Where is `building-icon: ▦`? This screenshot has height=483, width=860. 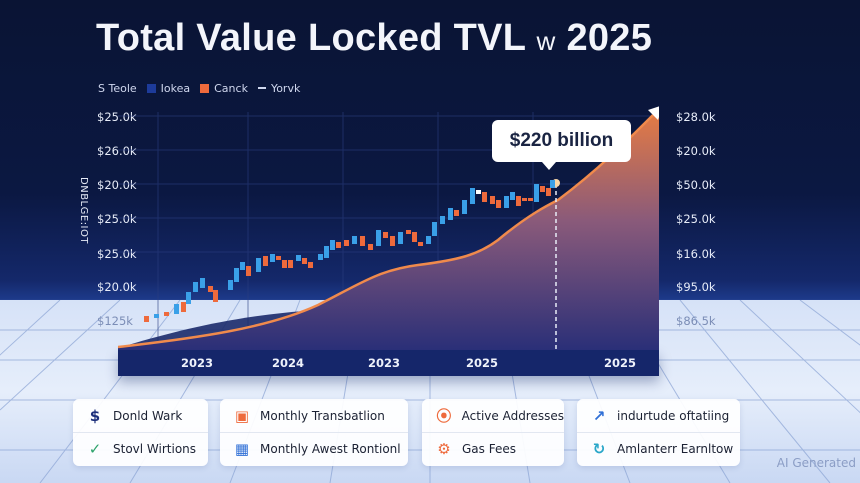
building-icon: ▦ is located at coordinates (242, 449).